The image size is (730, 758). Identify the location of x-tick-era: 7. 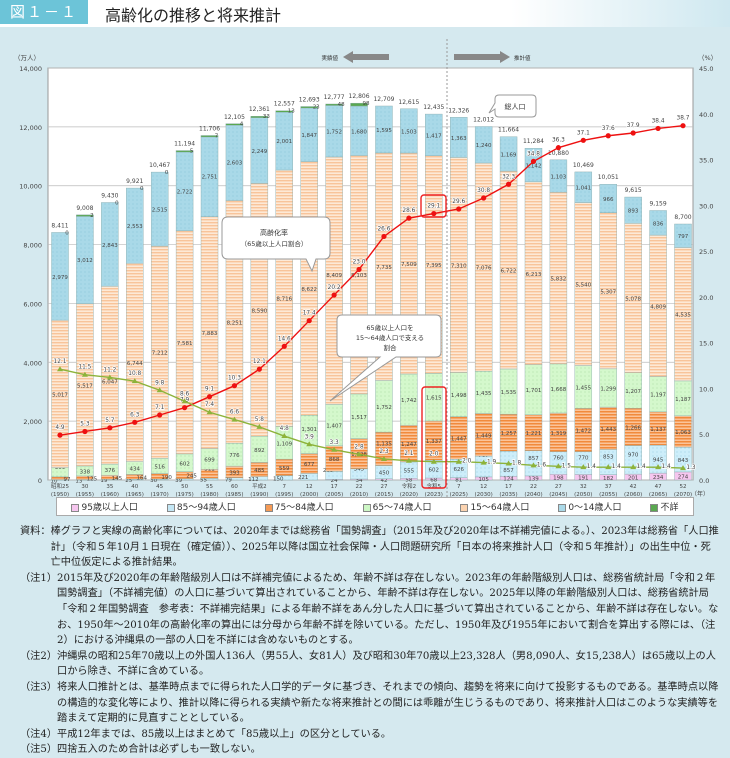
(285, 487).